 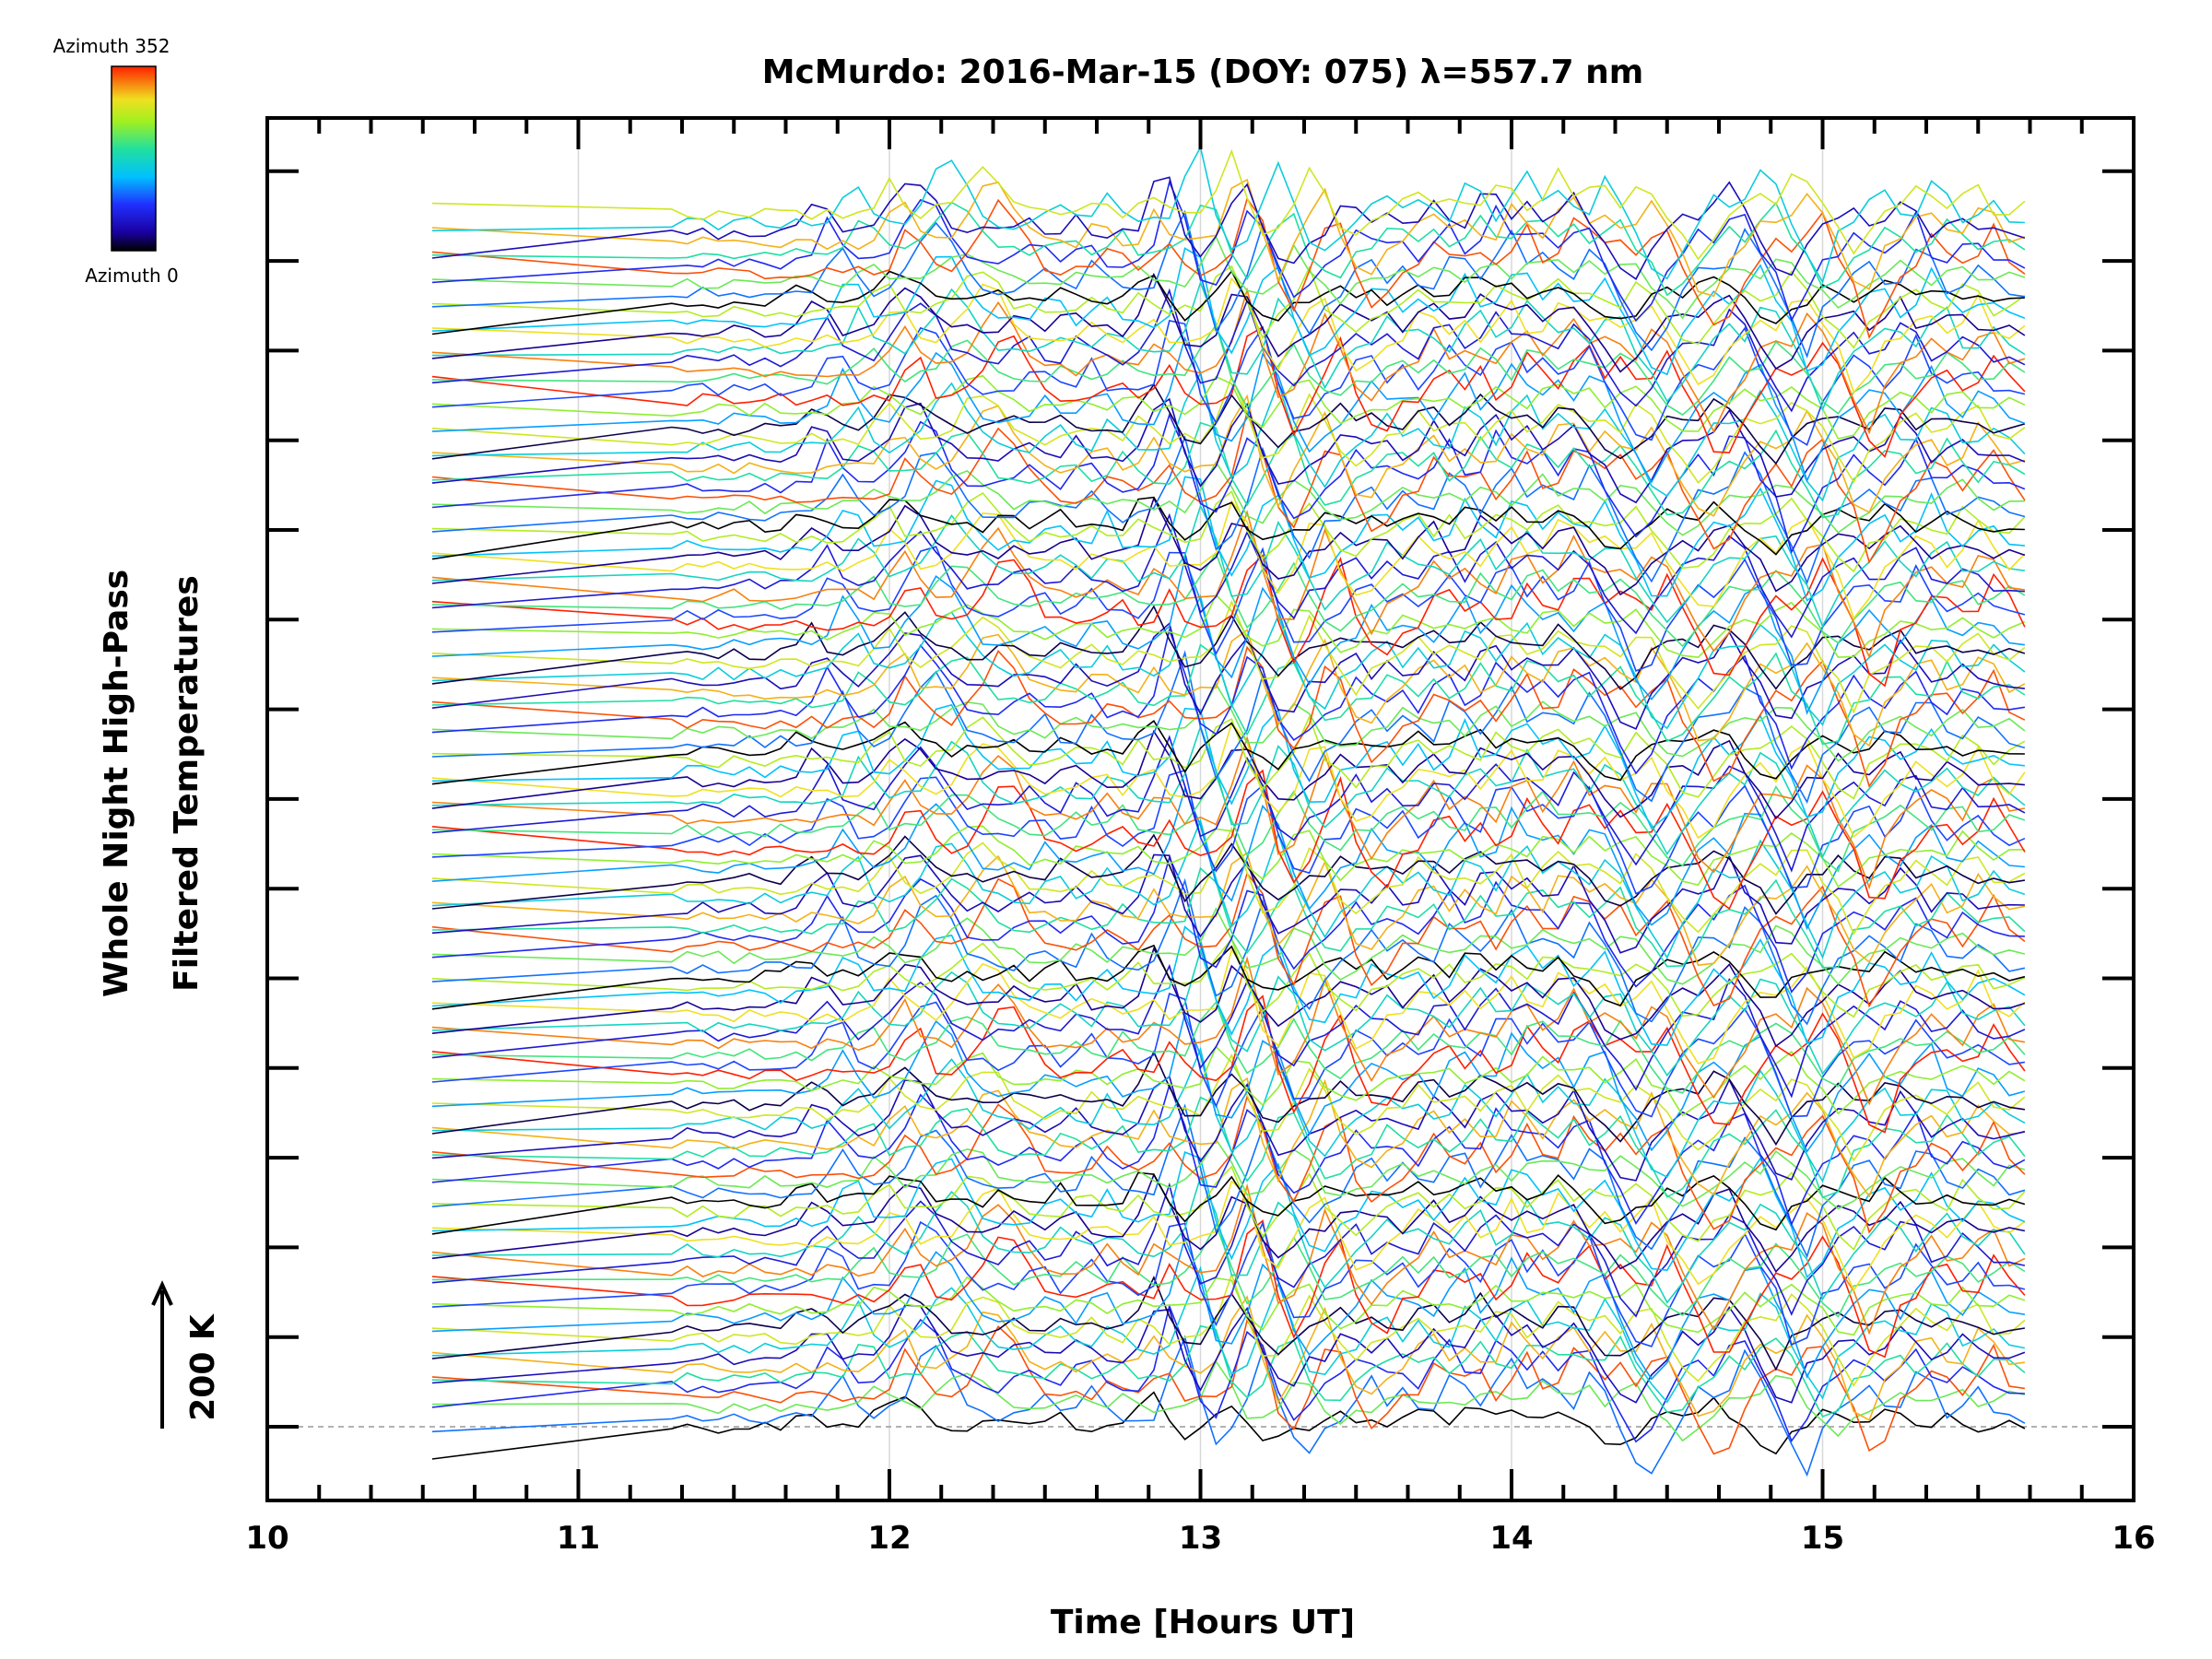 I want to click on colorbar-gradient, so click(x=134, y=158).